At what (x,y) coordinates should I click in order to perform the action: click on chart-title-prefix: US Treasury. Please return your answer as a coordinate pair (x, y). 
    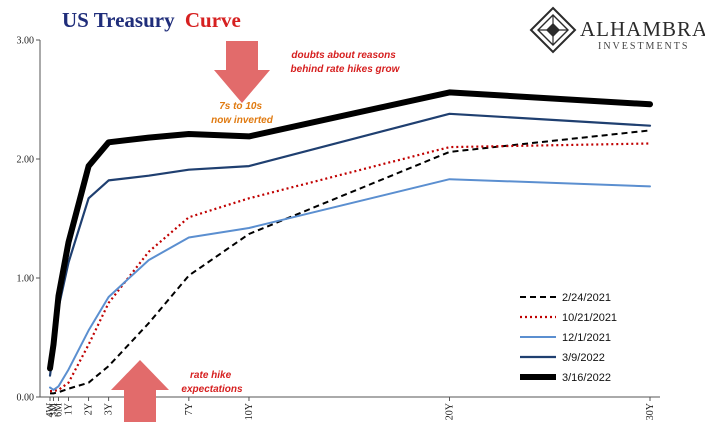
    Looking at the image, I should click on (118, 20).